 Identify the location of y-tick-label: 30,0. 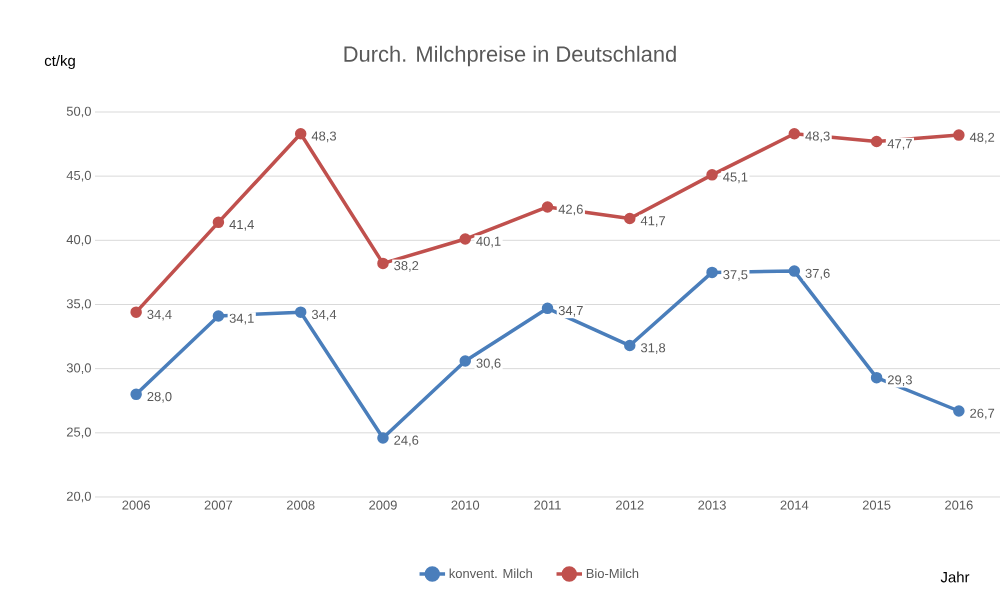
(78, 368).